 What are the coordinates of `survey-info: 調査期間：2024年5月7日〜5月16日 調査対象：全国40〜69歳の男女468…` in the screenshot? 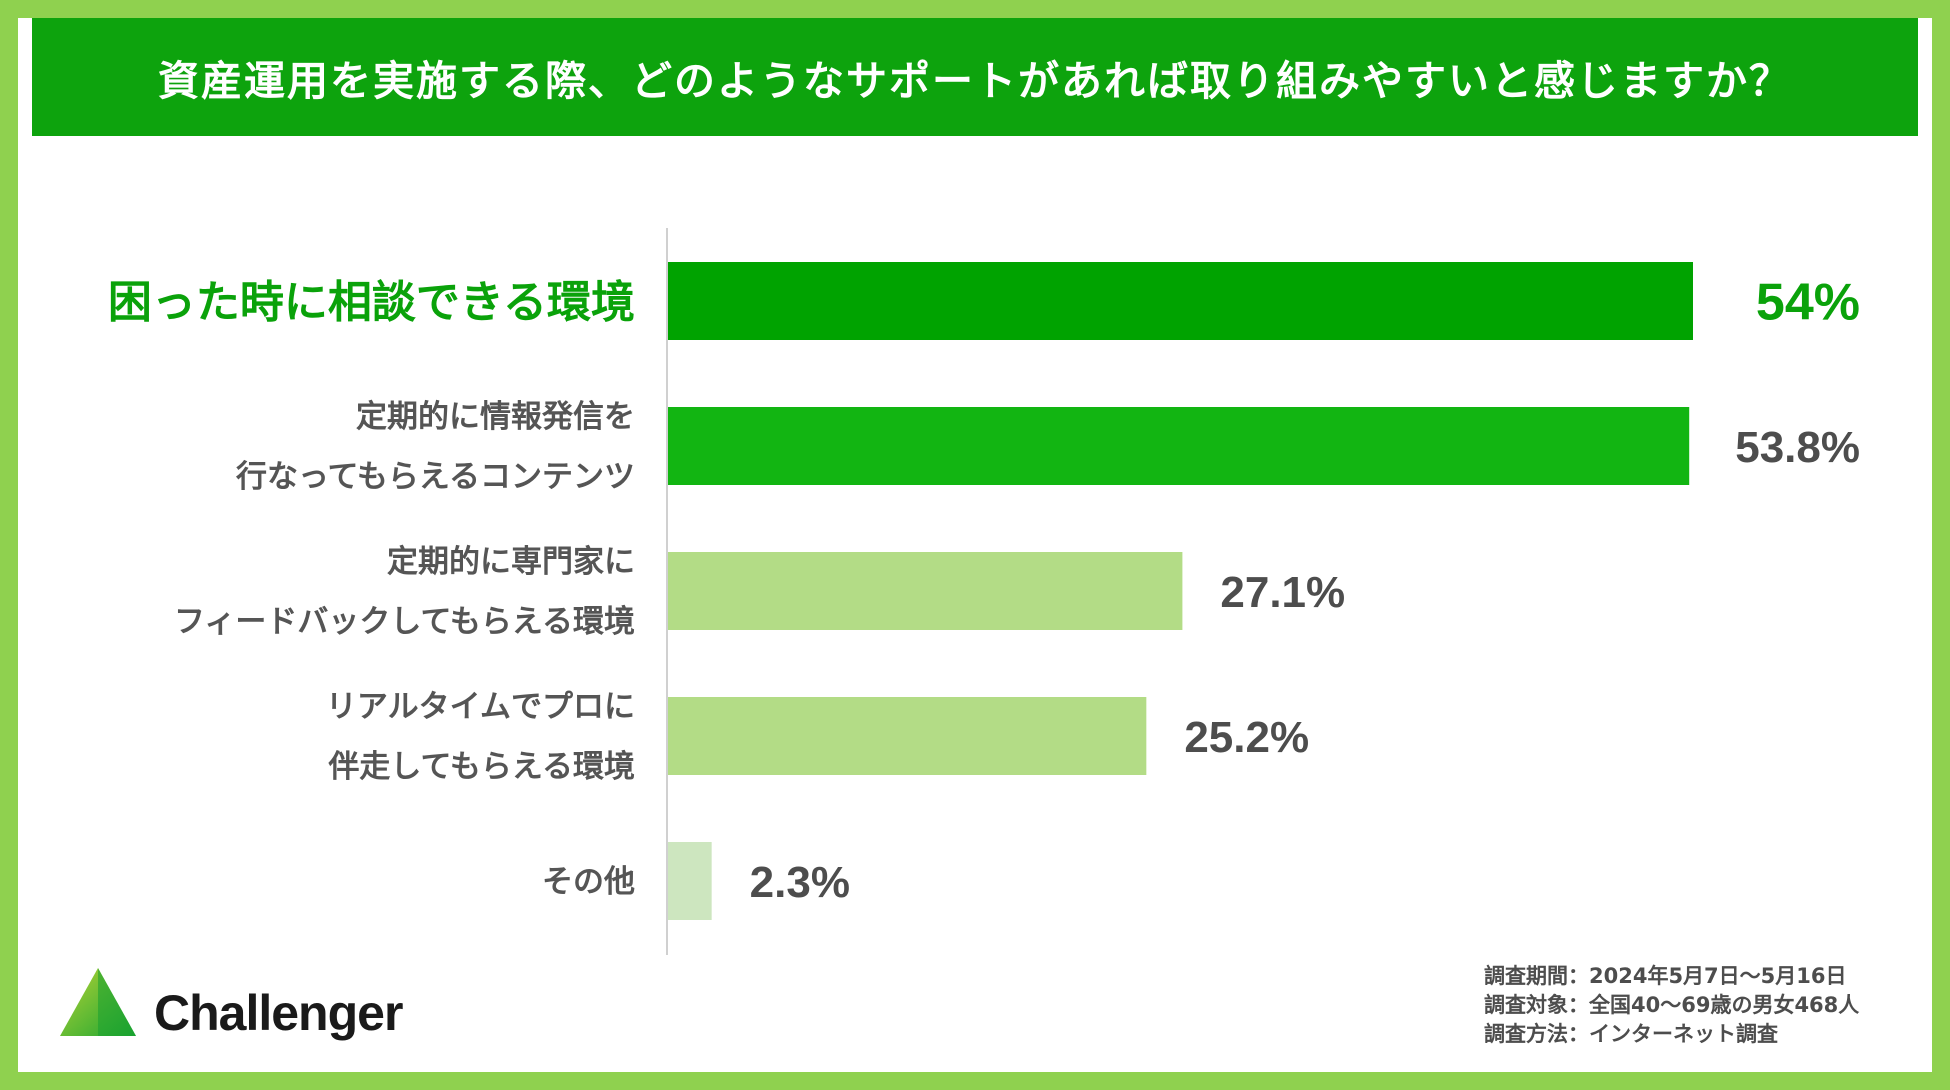 It's located at (1704, 1005).